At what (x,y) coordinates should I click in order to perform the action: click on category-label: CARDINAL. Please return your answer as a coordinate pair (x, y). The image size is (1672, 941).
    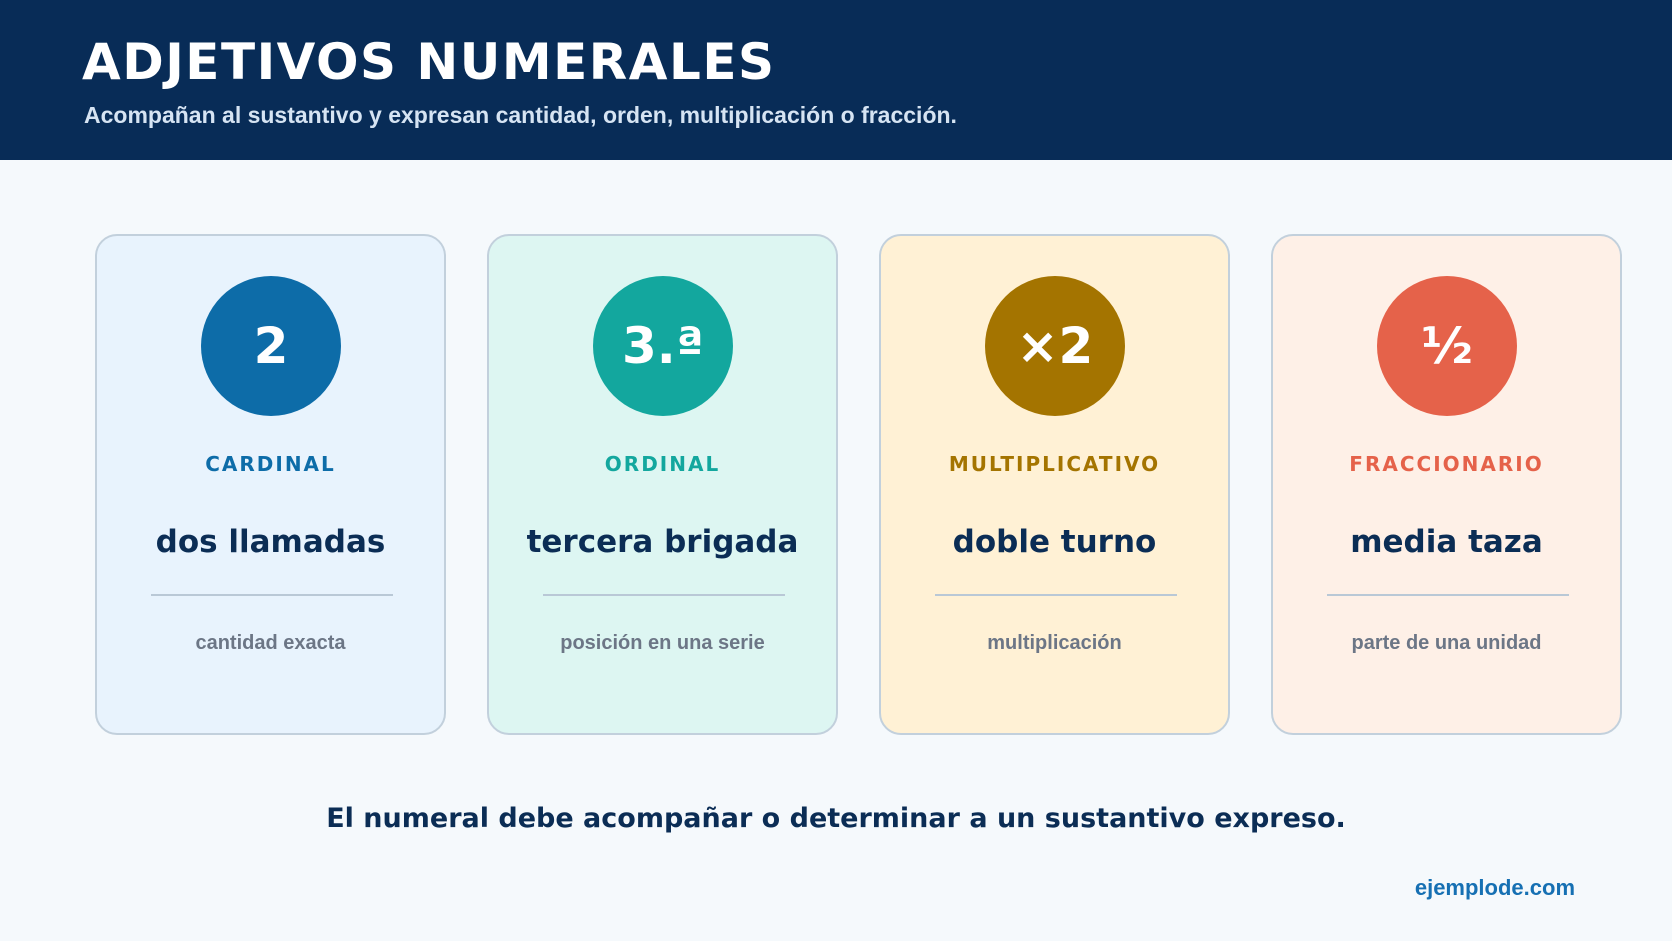
    Looking at the image, I should click on (270, 464).